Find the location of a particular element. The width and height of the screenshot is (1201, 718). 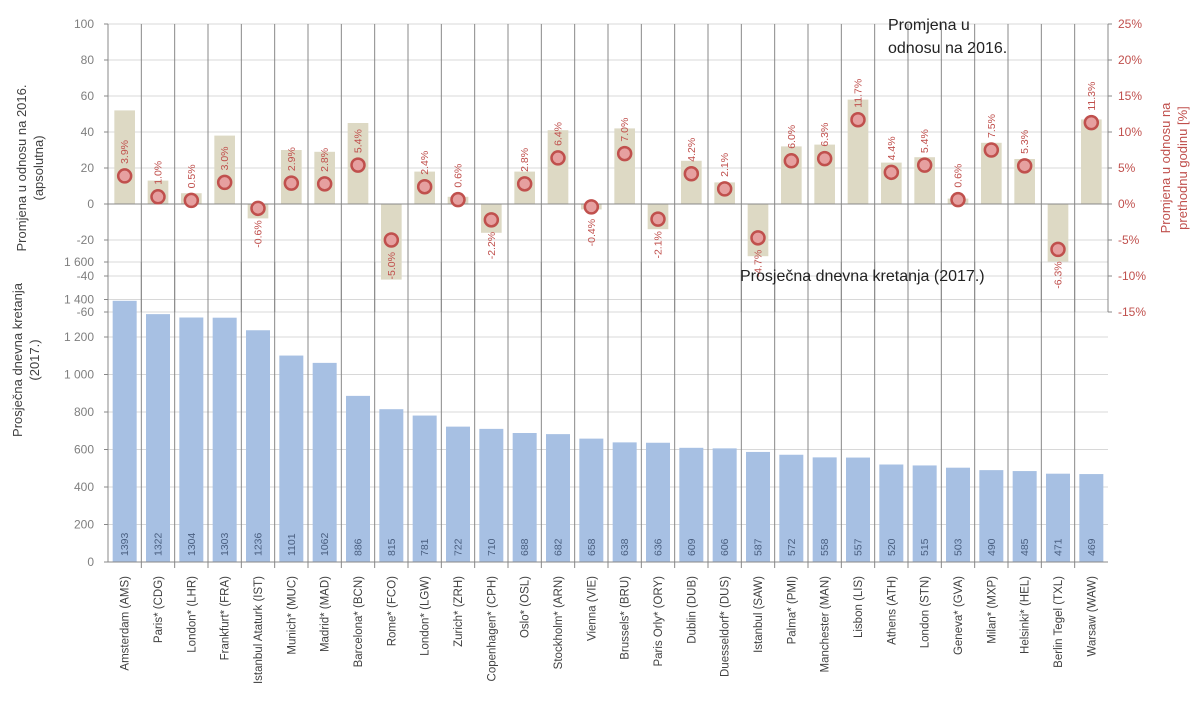

top-pct-label: 6.0% is located at coordinates (792, 137).